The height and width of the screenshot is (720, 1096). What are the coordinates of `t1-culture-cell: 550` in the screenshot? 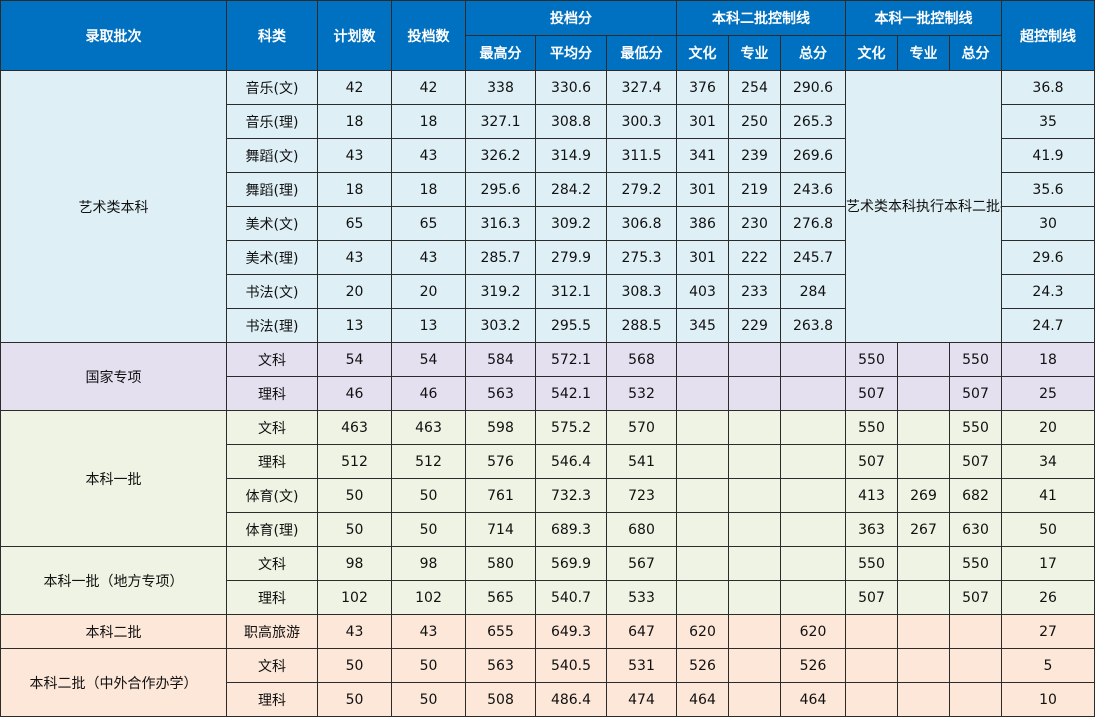 It's located at (872, 427).